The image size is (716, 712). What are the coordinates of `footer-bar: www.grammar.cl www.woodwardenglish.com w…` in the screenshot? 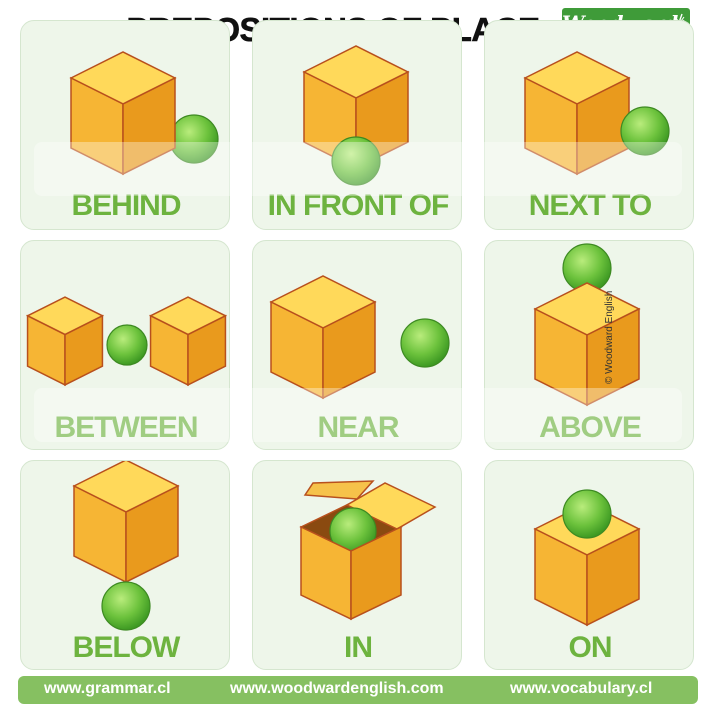 It's located at (358, 690).